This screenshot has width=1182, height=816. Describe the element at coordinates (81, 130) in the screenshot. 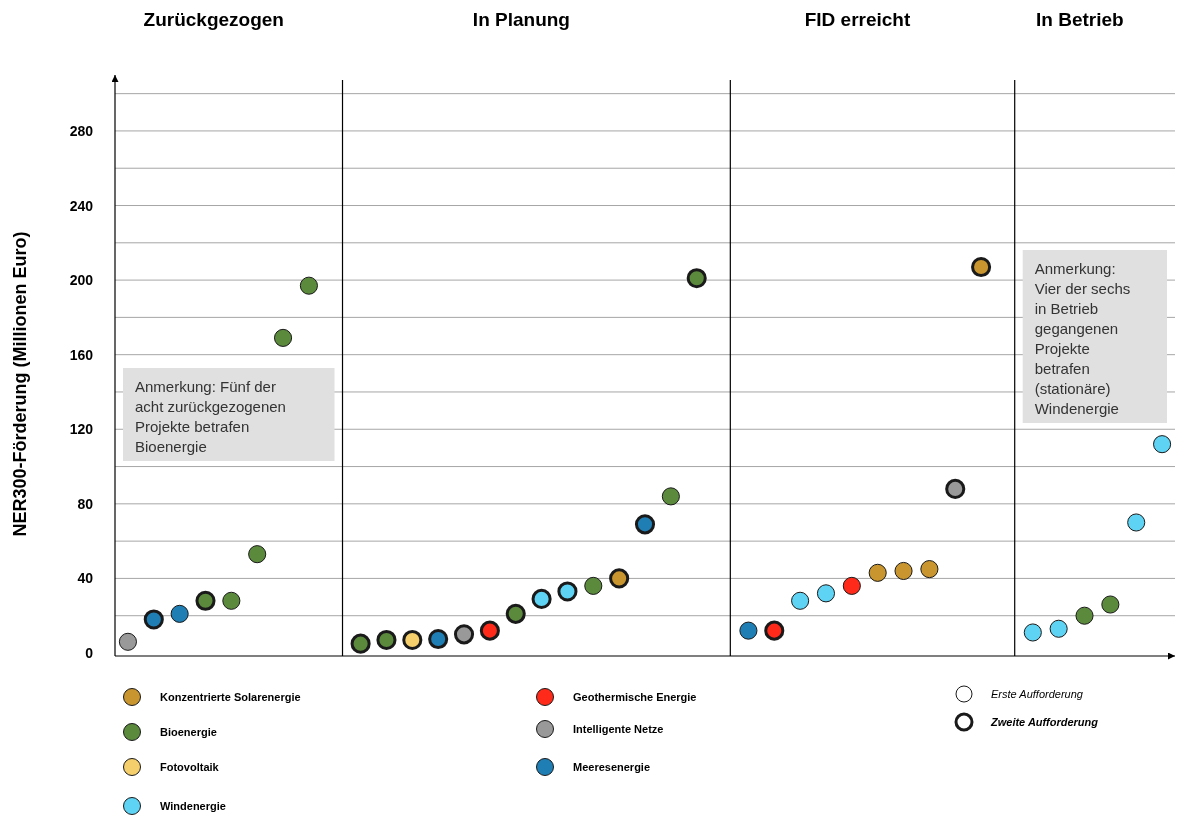

I see `y-tick-label: 280` at that location.